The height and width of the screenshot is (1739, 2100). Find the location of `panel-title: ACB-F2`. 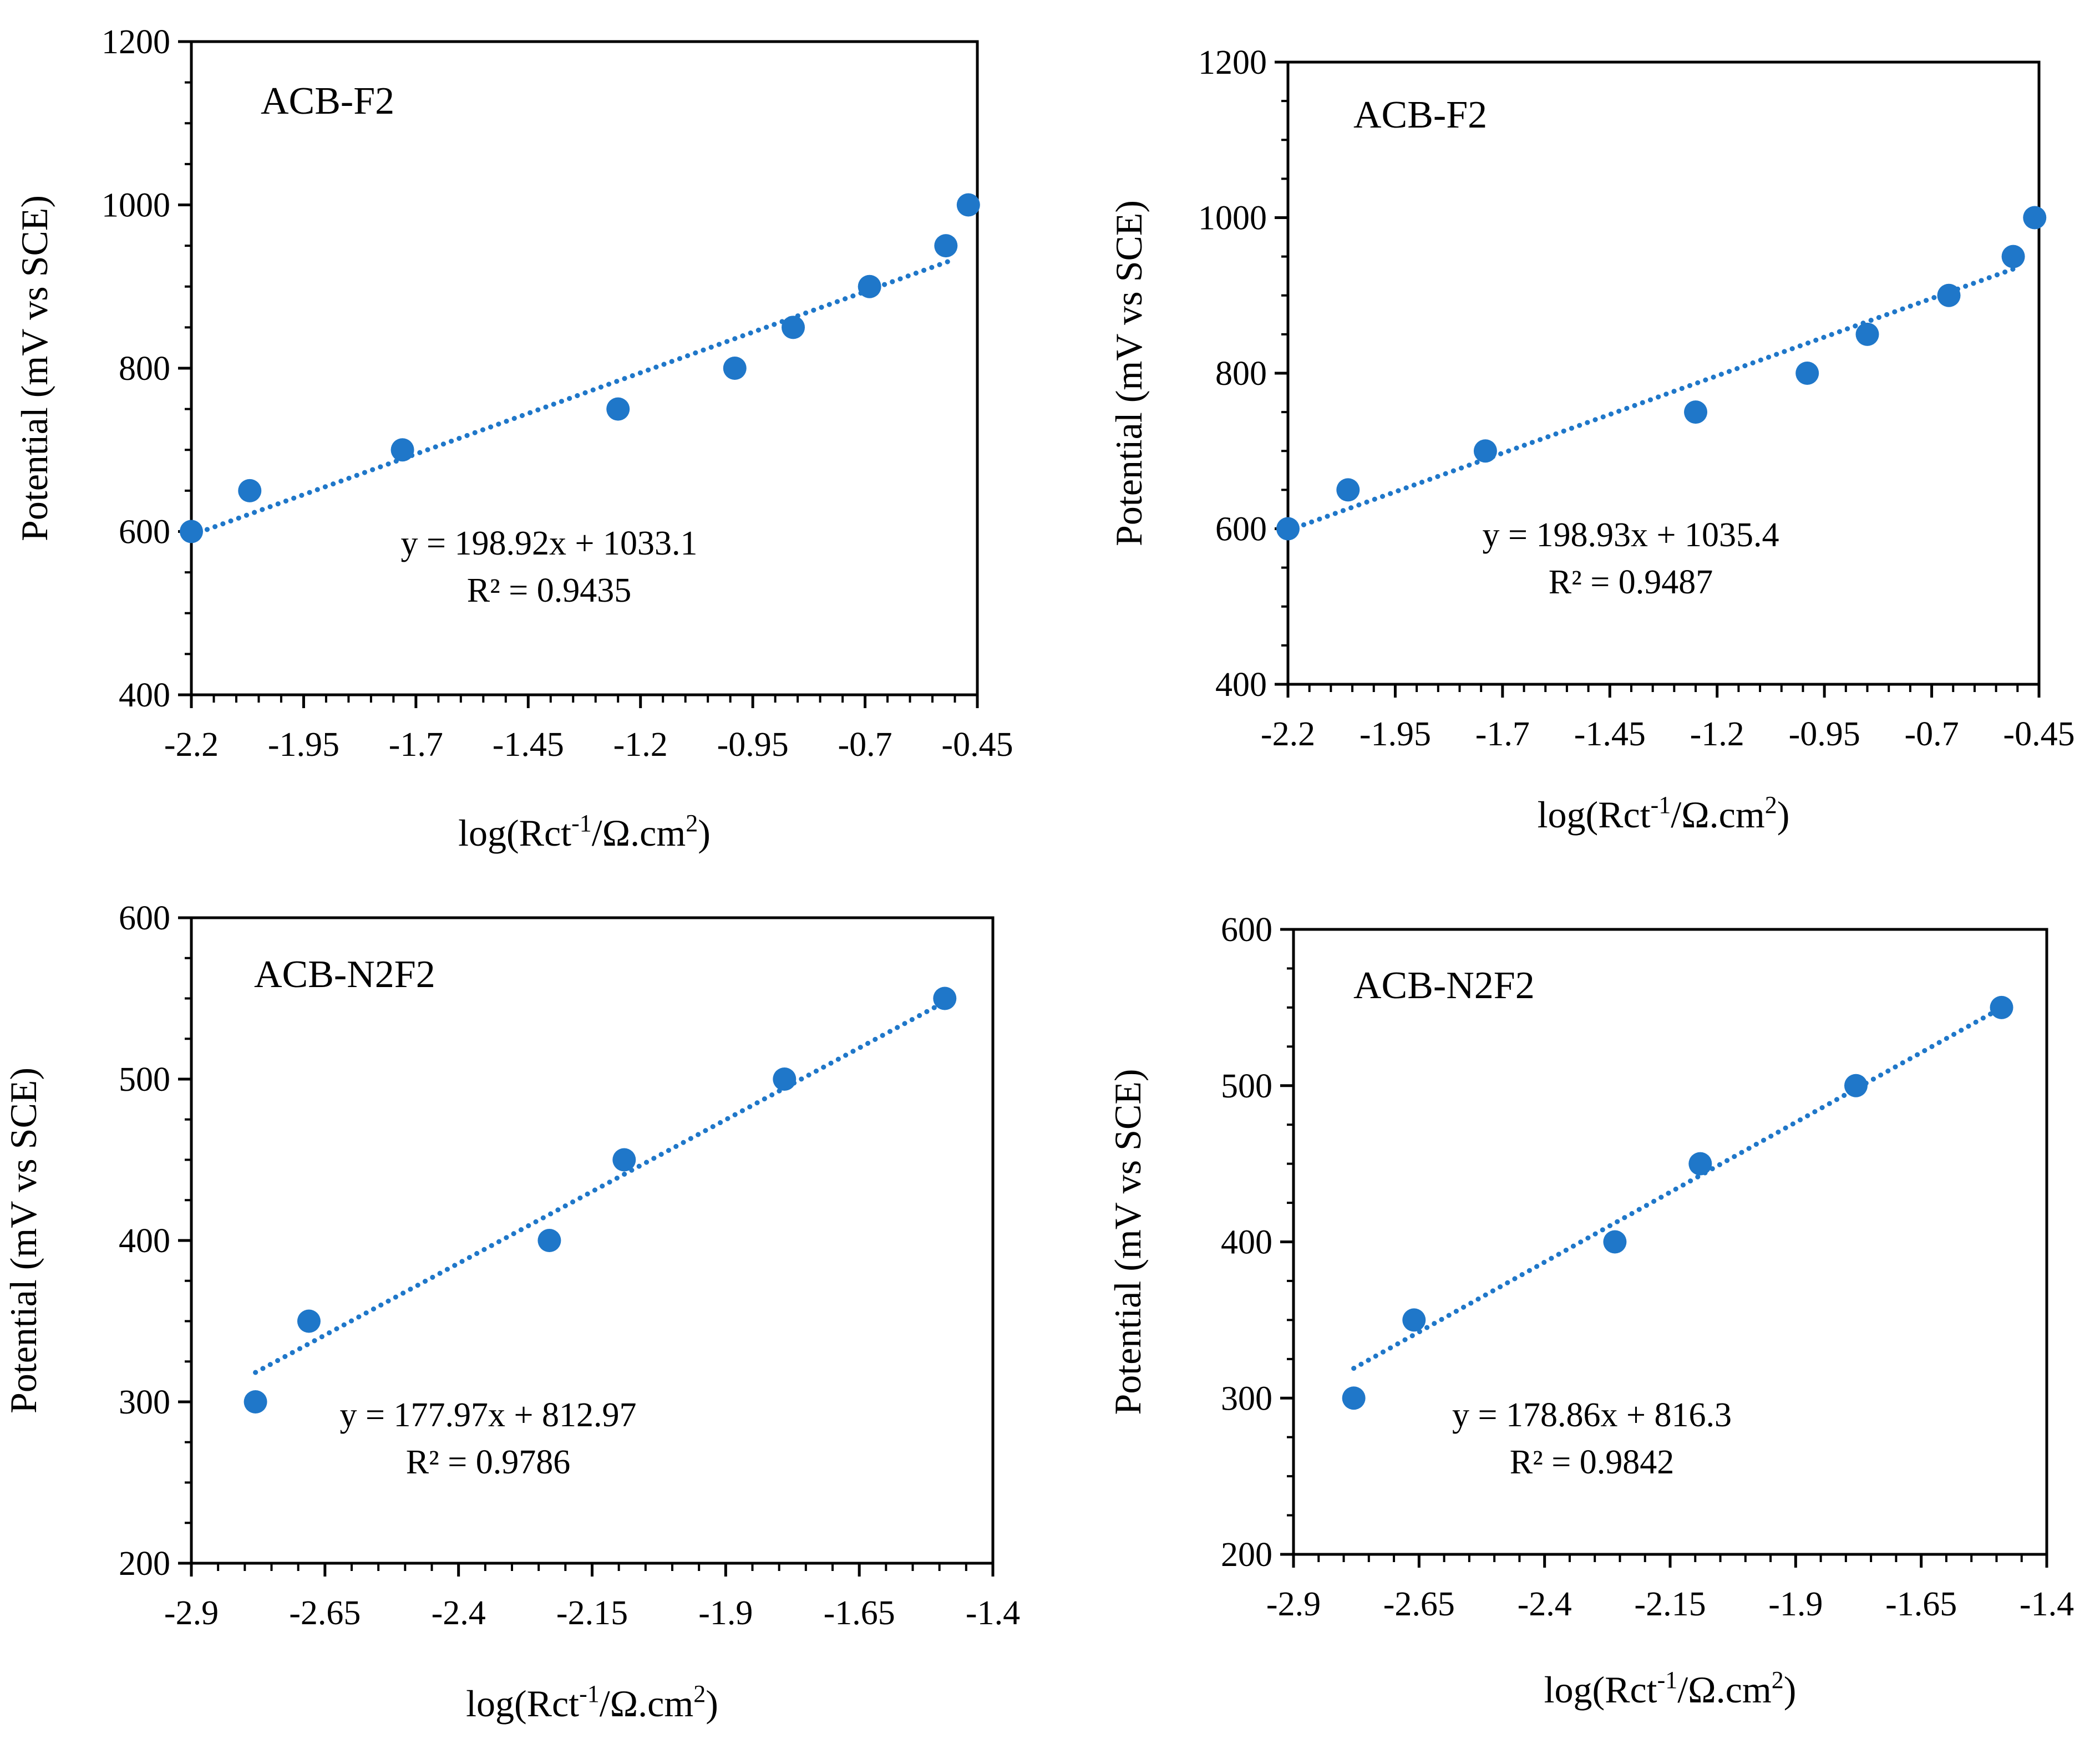

panel-title: ACB-F2 is located at coordinates (1420, 115).